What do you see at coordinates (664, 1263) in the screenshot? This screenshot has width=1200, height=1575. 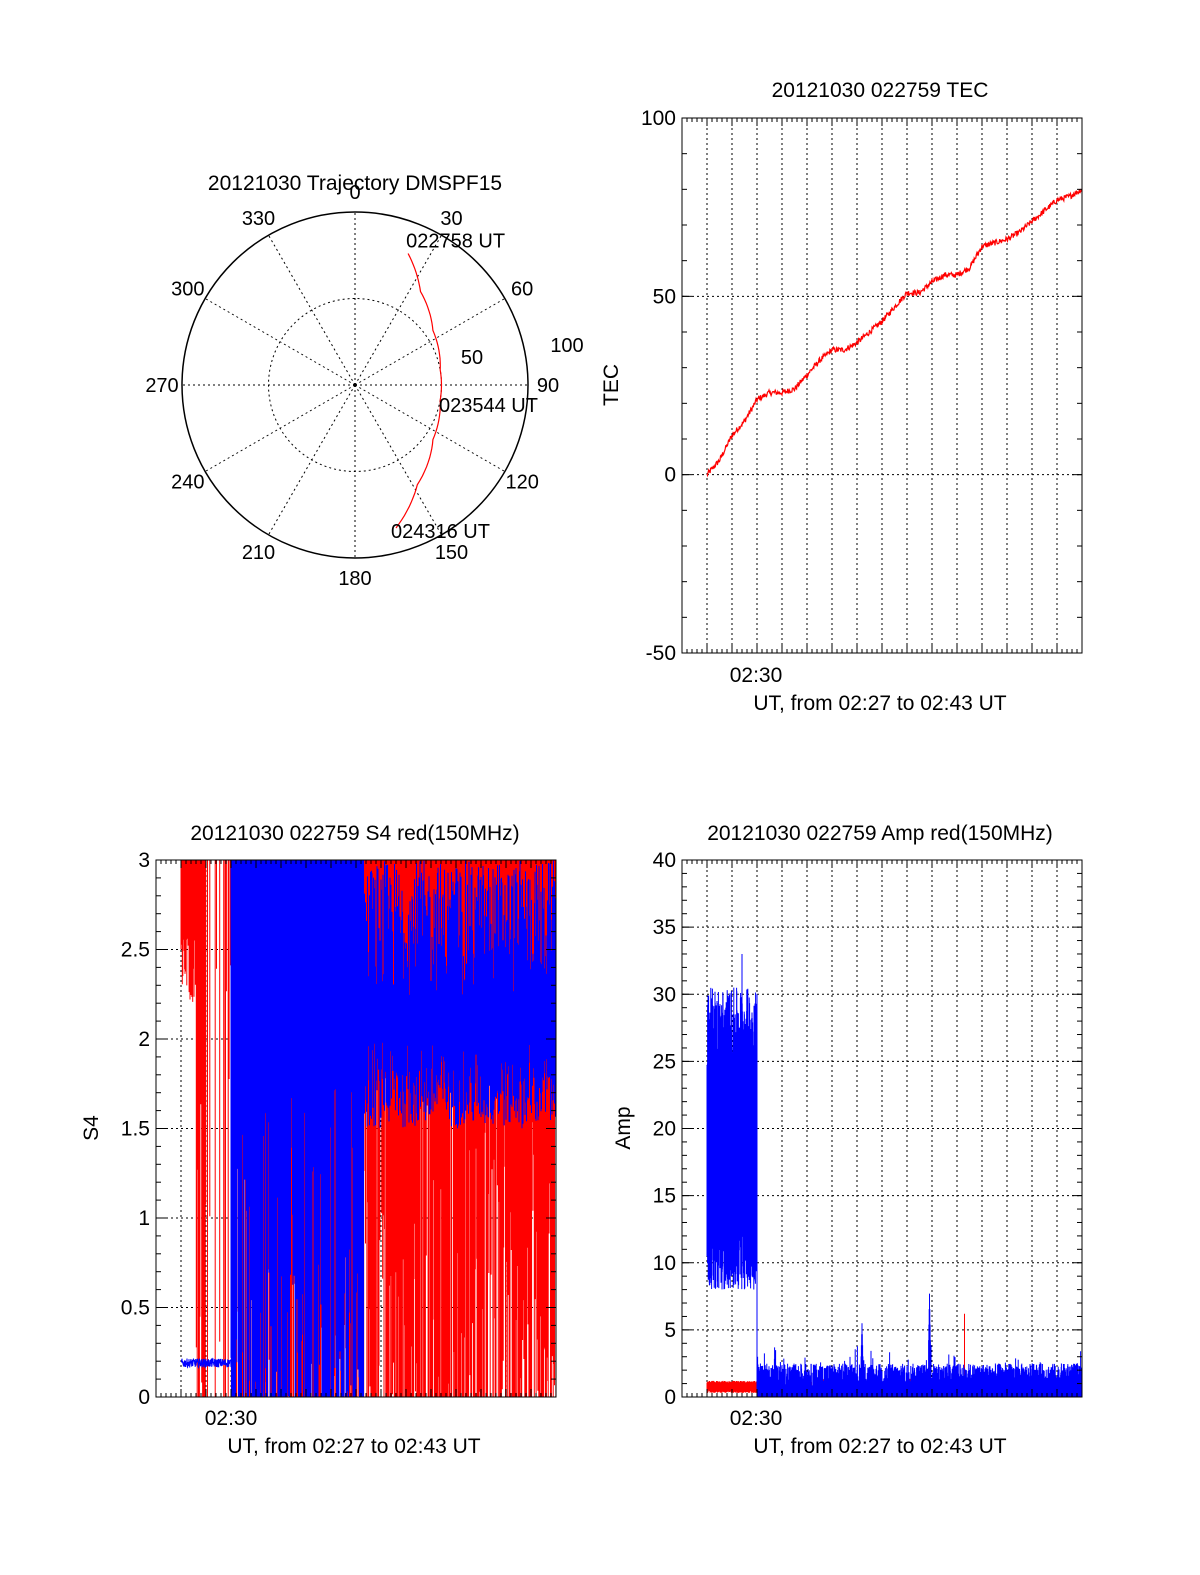 I see `y-tick-label: 10` at bounding box center [664, 1263].